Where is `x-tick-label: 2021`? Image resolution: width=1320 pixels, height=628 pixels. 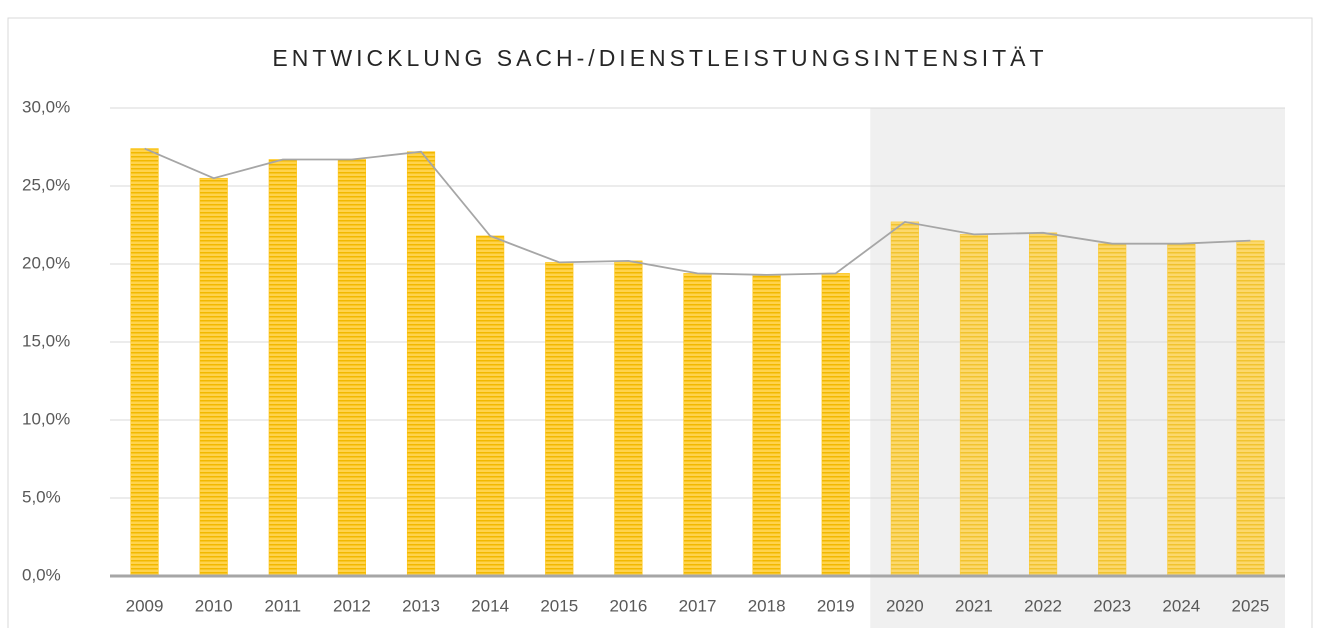 x-tick-label: 2021 is located at coordinates (974, 605).